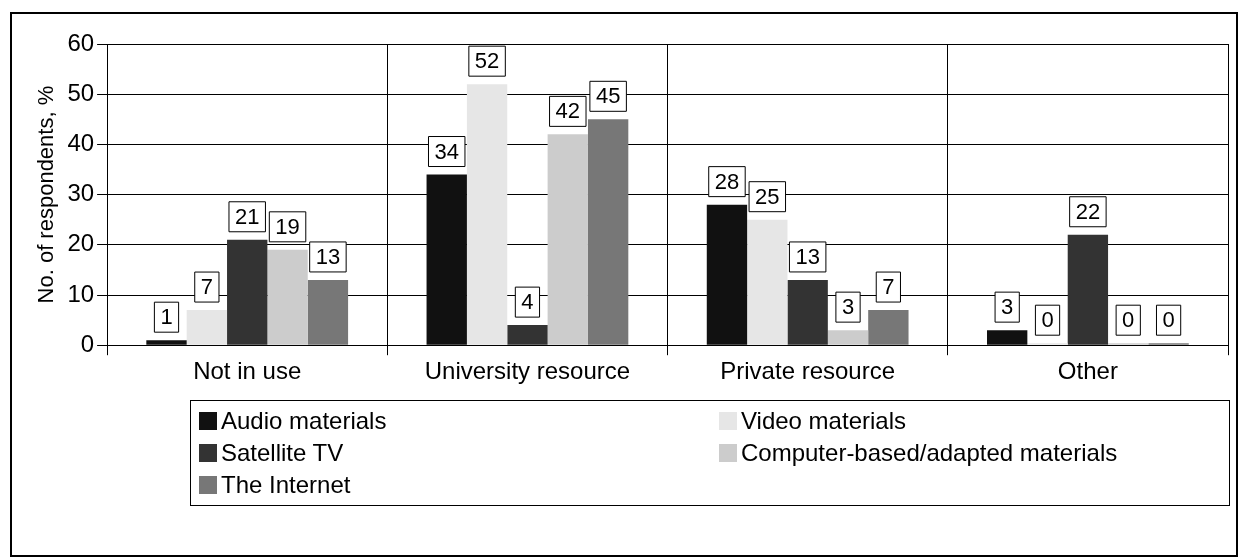 This screenshot has width=1242, height=560. I want to click on data-label: 42, so click(568, 111).